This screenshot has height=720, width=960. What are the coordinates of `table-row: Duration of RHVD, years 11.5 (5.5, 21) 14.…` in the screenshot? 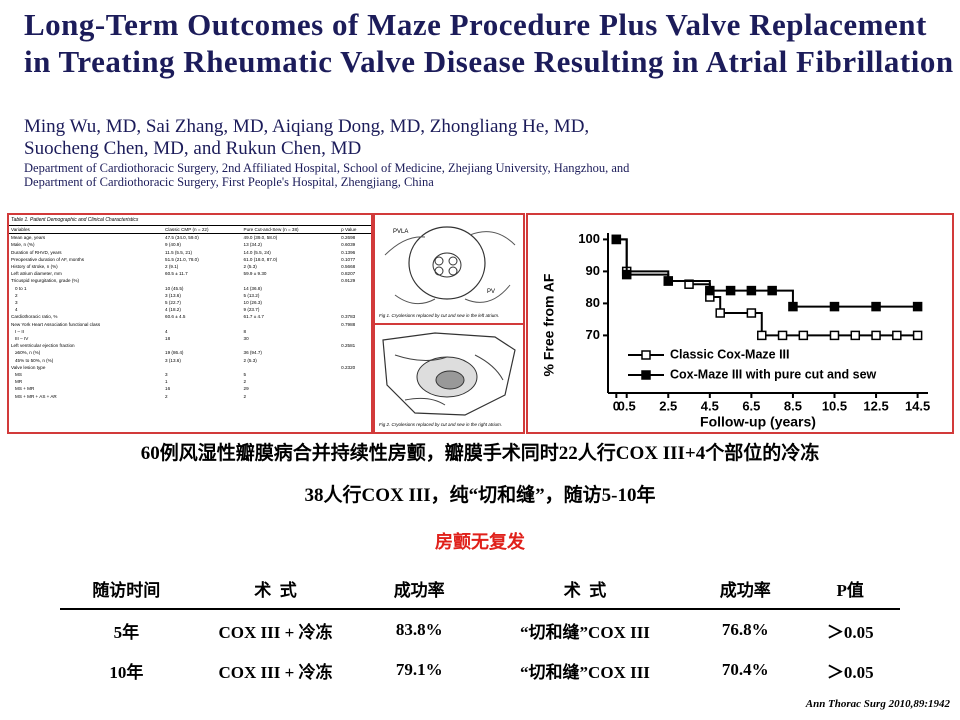 It's located at (190, 252).